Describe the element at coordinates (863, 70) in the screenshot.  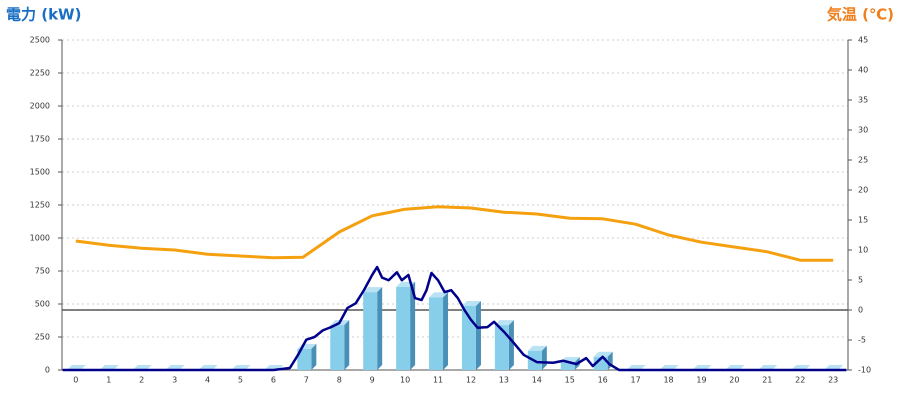
I see `y2-tick-label: 40` at that location.